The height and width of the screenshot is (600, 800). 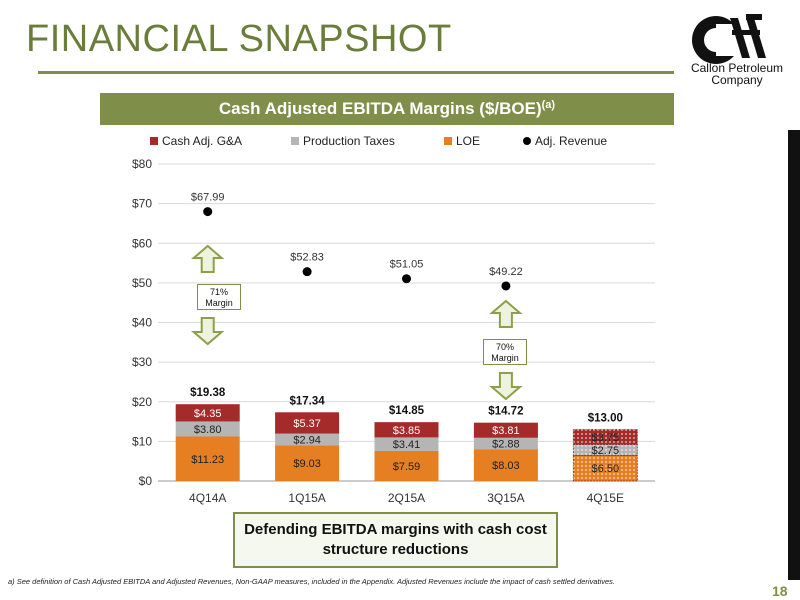 I want to click on bar-data-label: $4.35, so click(x=208, y=414).